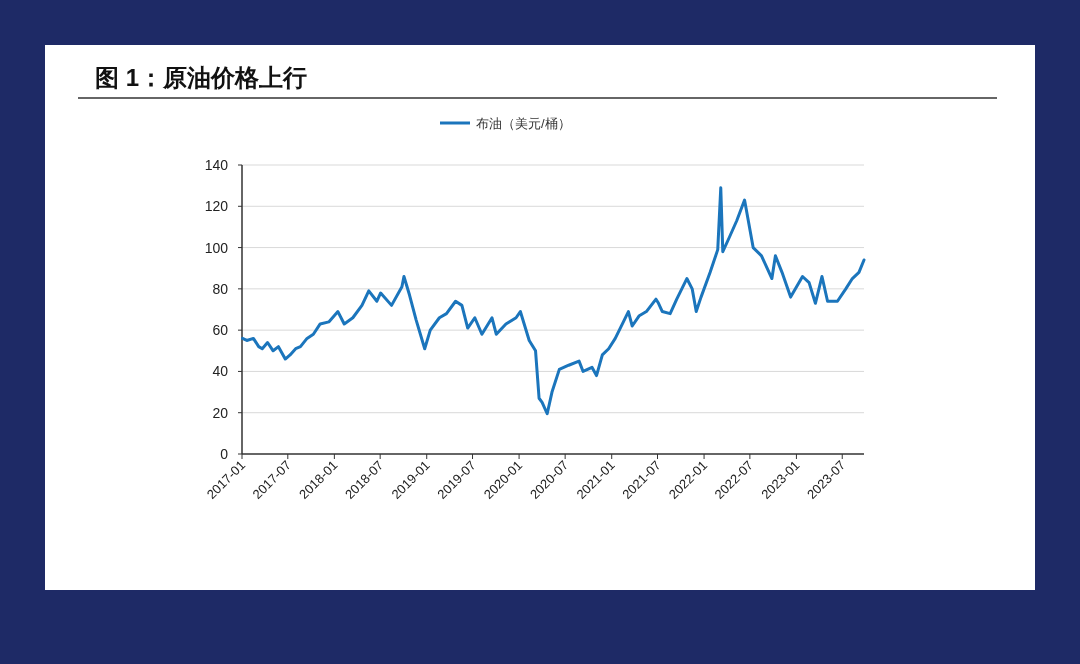  What do you see at coordinates (216, 247) in the screenshot?
I see `y-tick-label: 100` at bounding box center [216, 247].